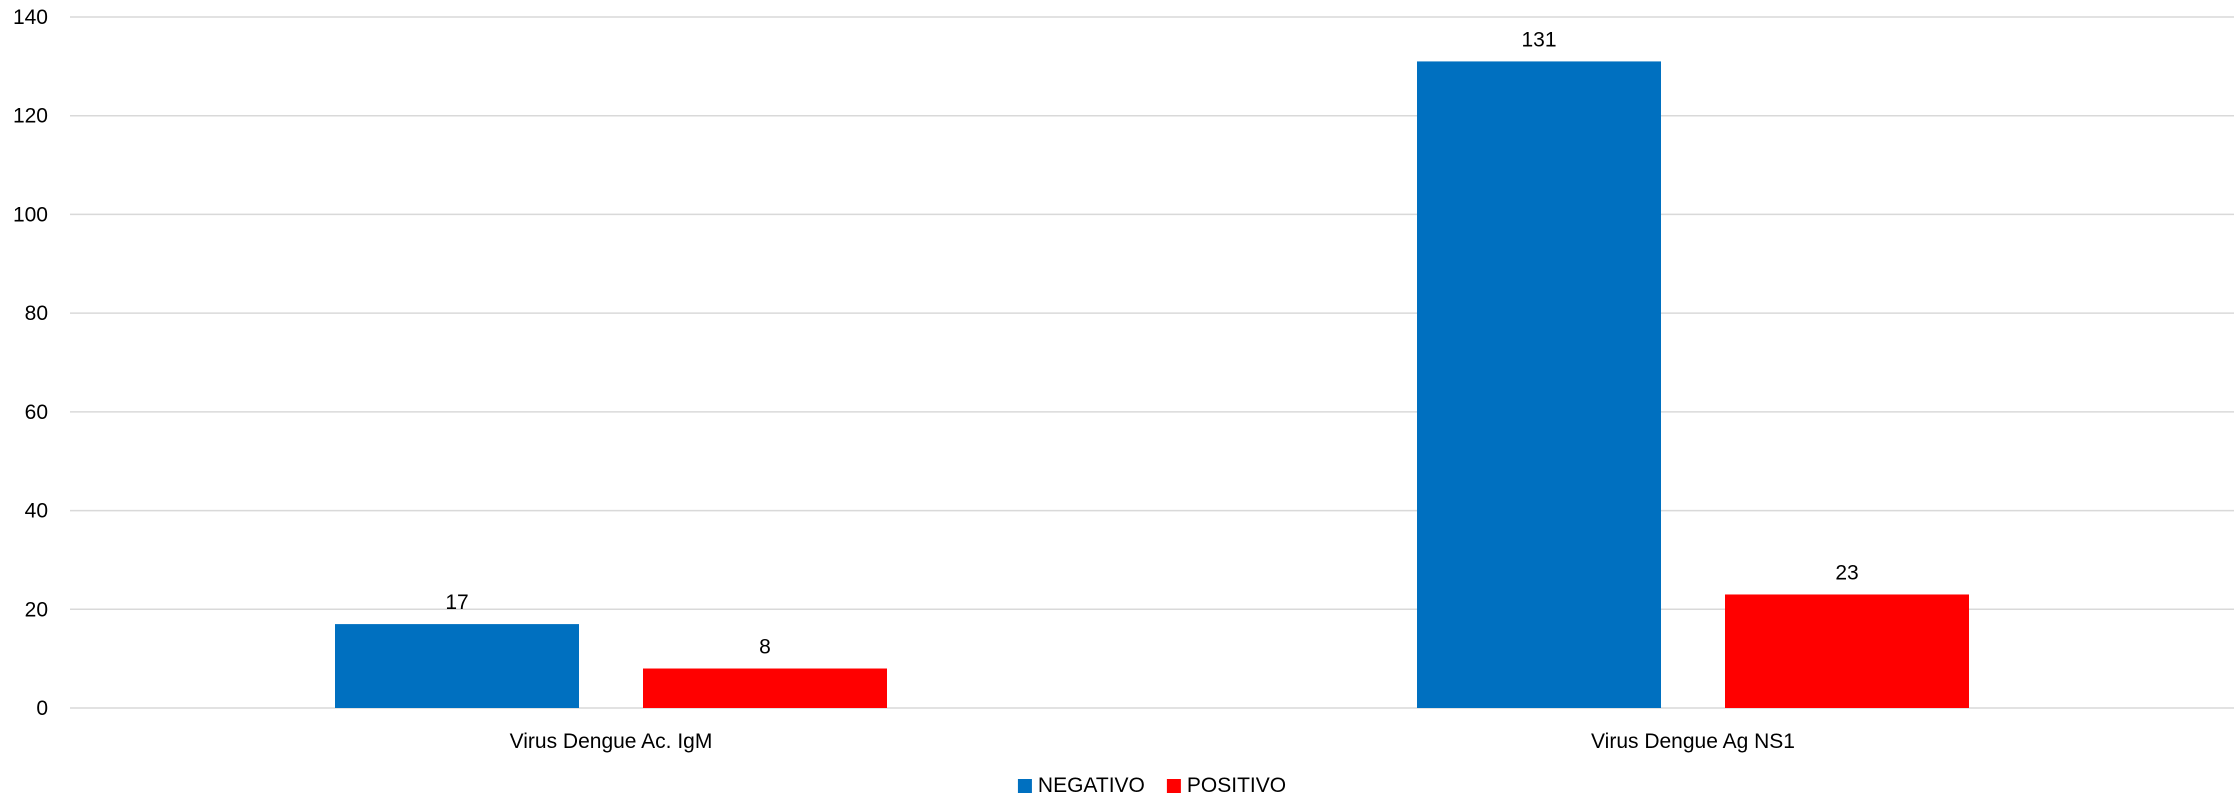 This screenshot has height=808, width=2234. Describe the element at coordinates (1538, 39) in the screenshot. I see `data-label: 131` at that location.